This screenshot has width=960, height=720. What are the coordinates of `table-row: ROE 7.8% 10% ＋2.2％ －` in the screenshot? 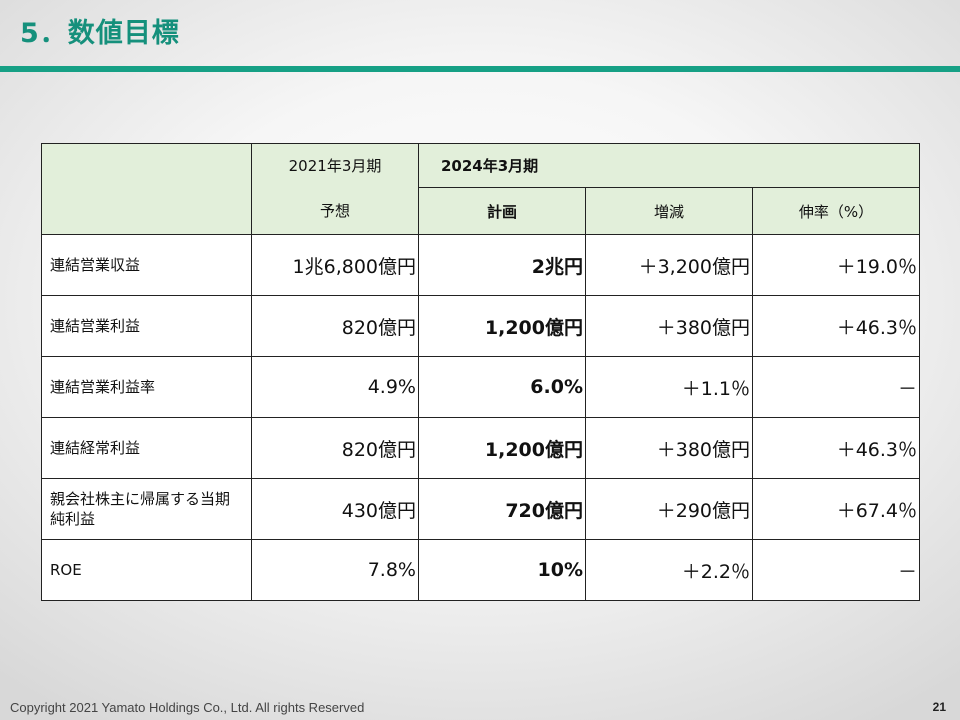 It's located at (481, 570).